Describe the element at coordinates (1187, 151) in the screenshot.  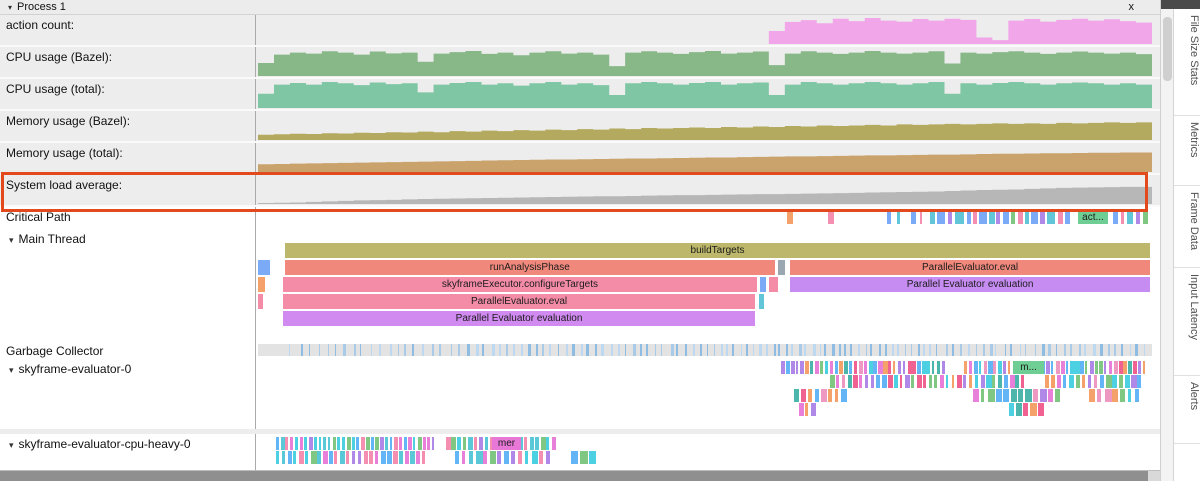
I see `tab-metrics: Metrics` at that location.